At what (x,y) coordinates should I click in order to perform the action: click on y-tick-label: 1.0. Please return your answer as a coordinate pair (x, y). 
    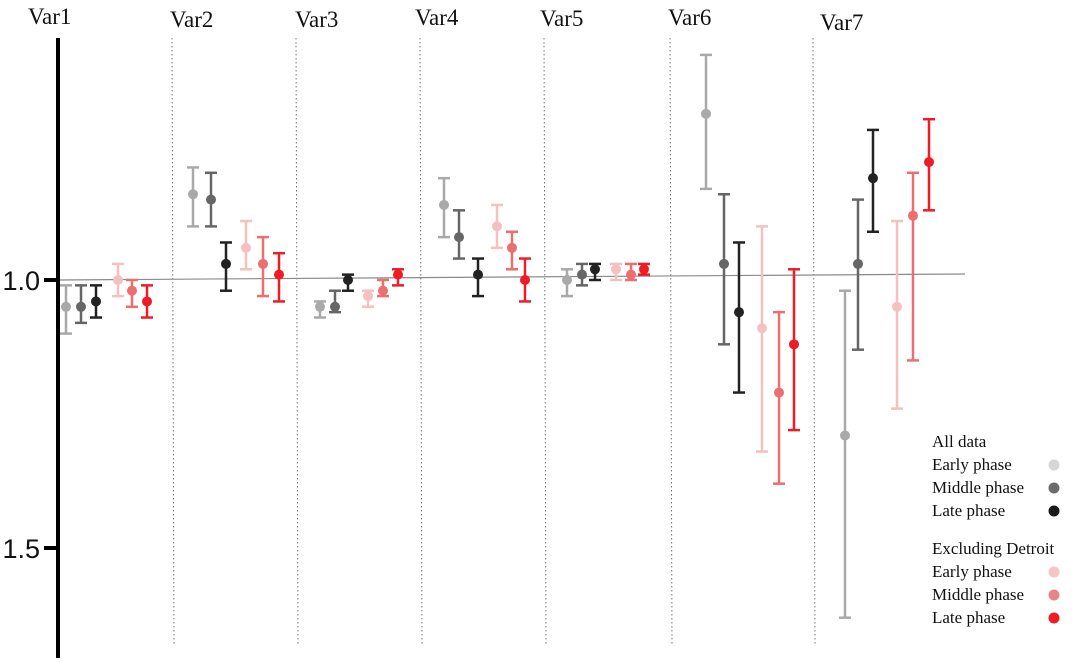
    Looking at the image, I should click on (21, 281).